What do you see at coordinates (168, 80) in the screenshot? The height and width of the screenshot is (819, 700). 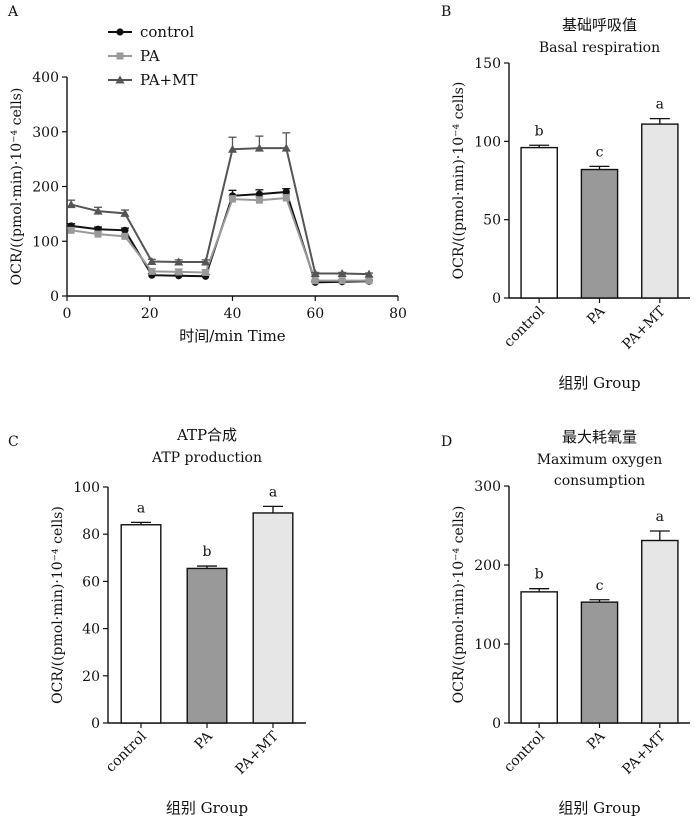 I see `legend-label: PA+MT` at bounding box center [168, 80].